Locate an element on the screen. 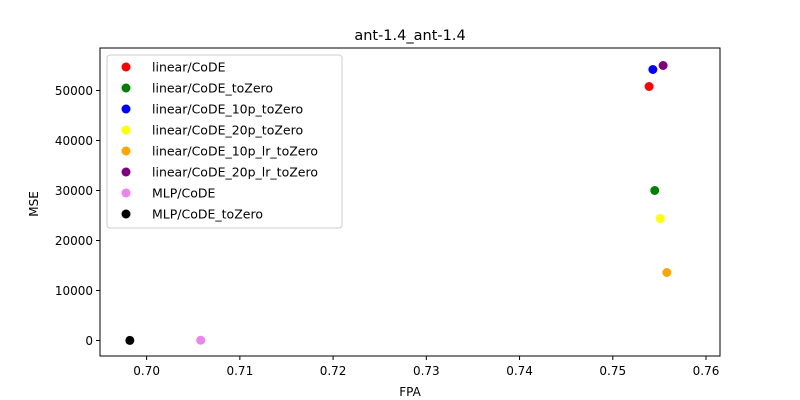 The width and height of the screenshot is (800, 400). legend-label-7: MLP/CoDE_toZero is located at coordinates (207, 214).